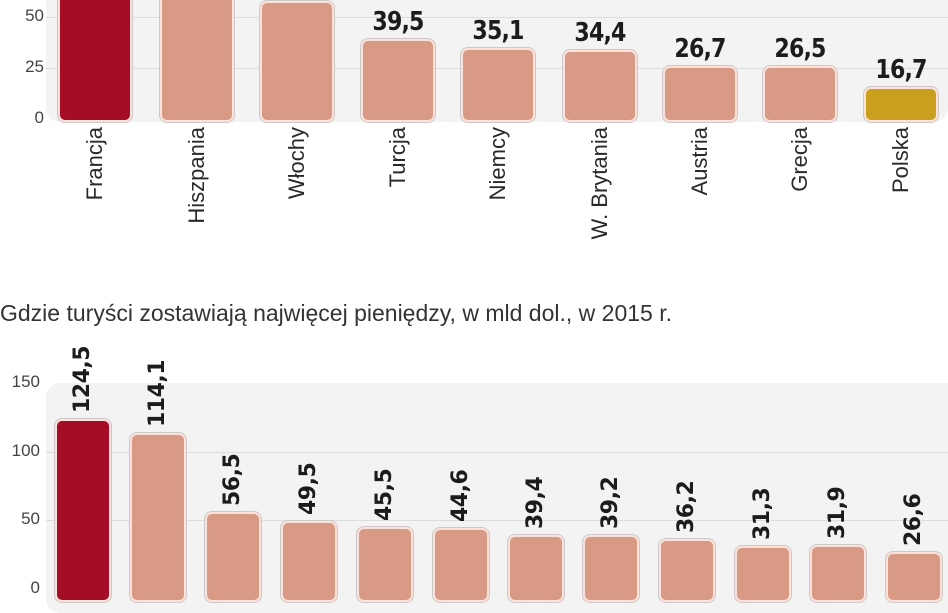 The width and height of the screenshot is (948, 613). Describe the element at coordinates (901, 70) in the screenshot. I see `value-label: 16,7` at that location.